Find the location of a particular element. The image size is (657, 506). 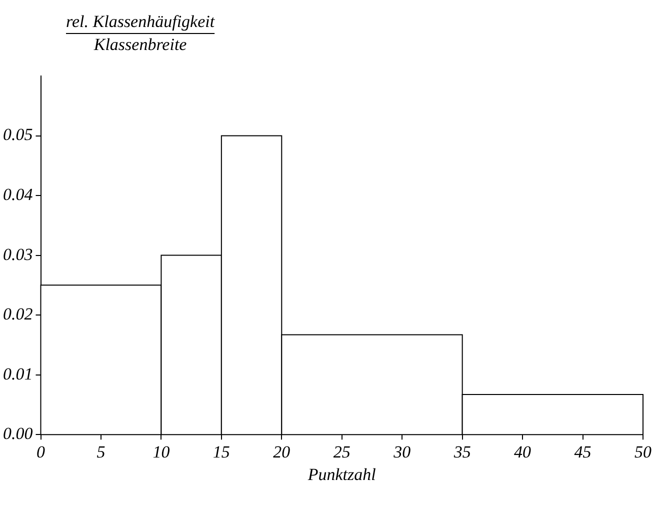

x-tick-label: 10 is located at coordinates (161, 452).